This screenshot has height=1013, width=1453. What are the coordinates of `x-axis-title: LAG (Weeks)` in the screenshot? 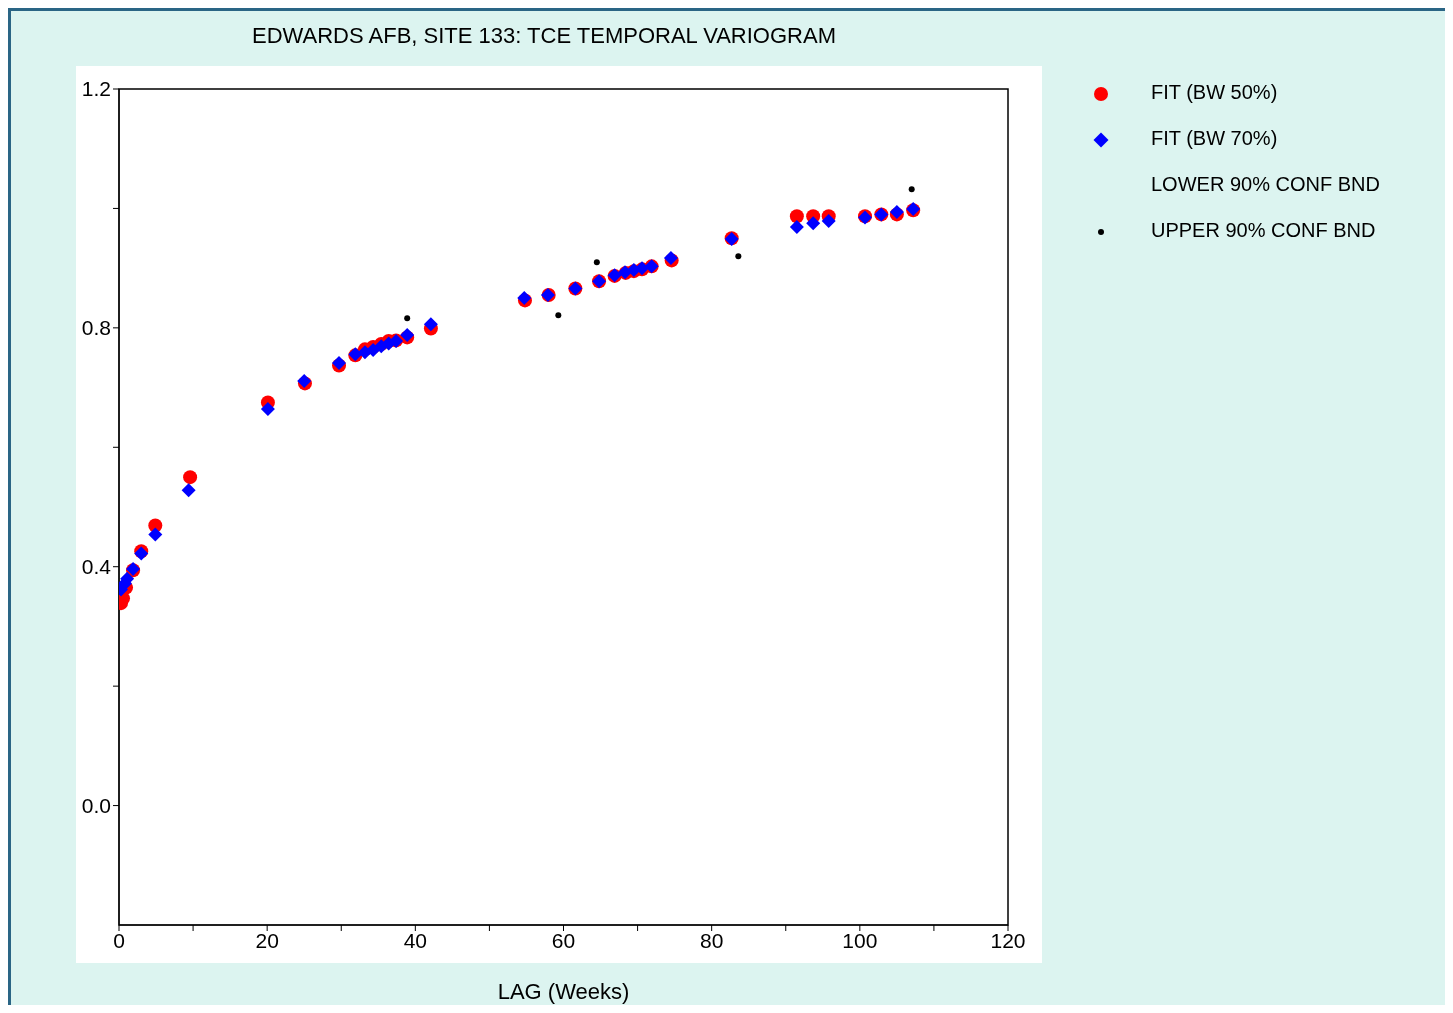 It's located at (563, 992).